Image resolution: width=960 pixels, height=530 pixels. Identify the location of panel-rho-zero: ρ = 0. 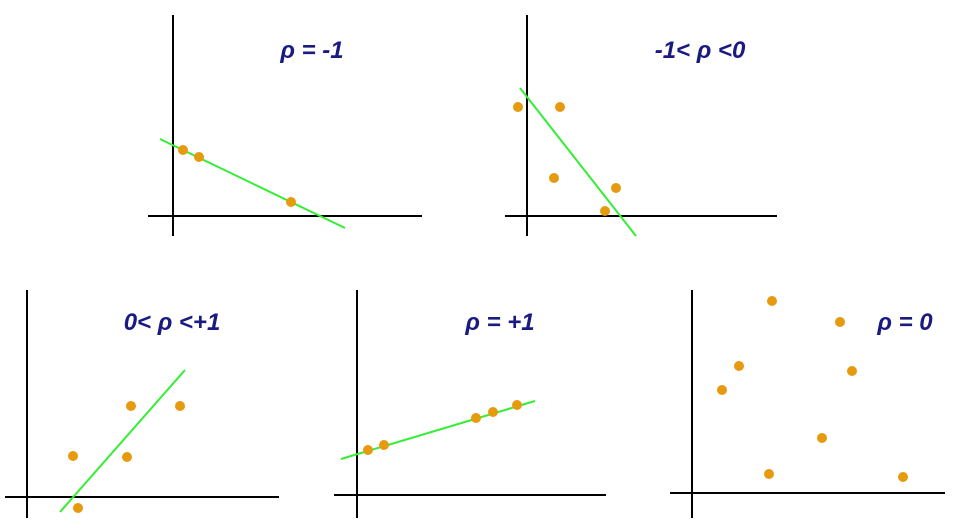
(807, 404).